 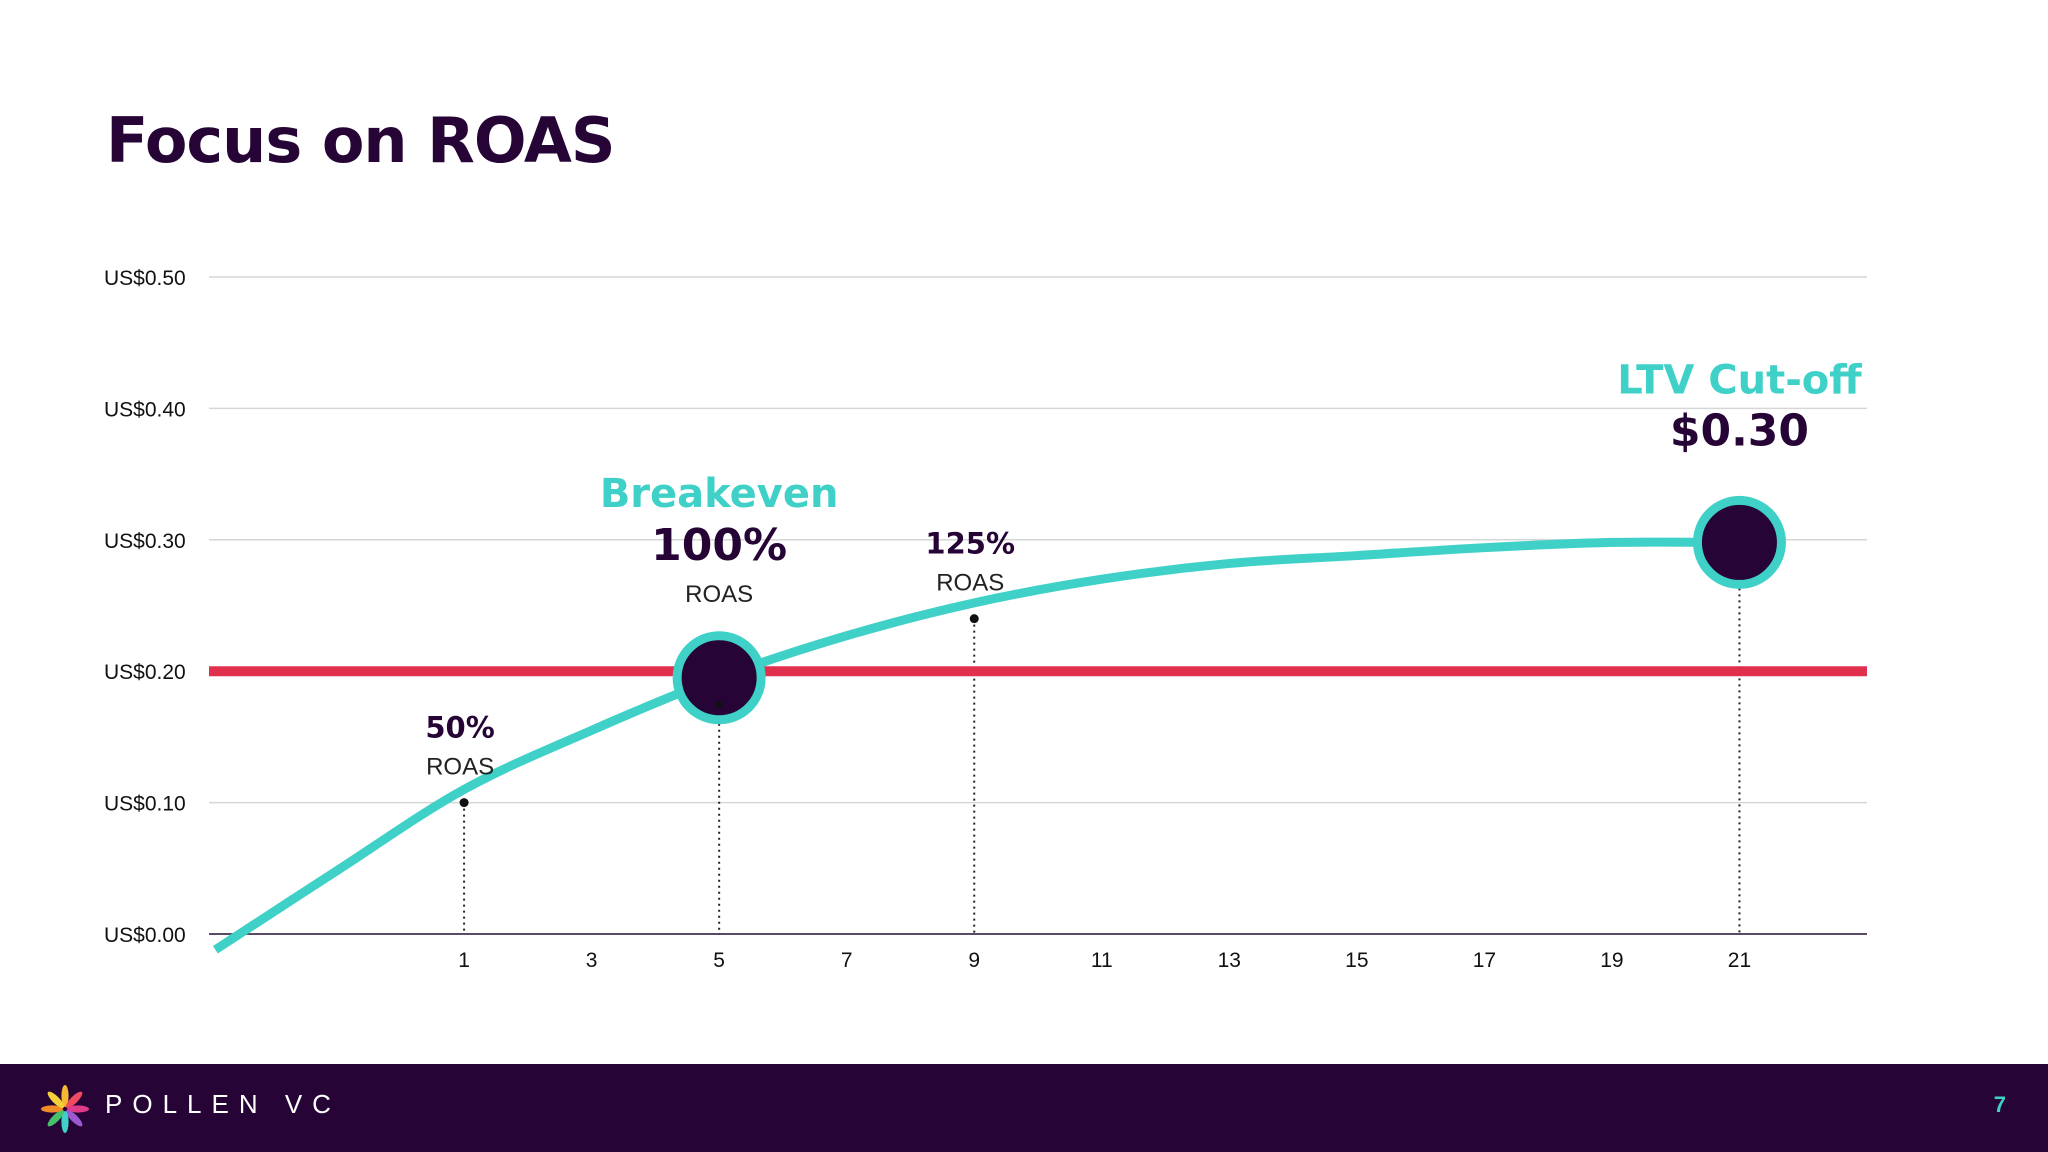 What do you see at coordinates (459, 728) in the screenshot?
I see `roas-percent-label: 50%` at bounding box center [459, 728].